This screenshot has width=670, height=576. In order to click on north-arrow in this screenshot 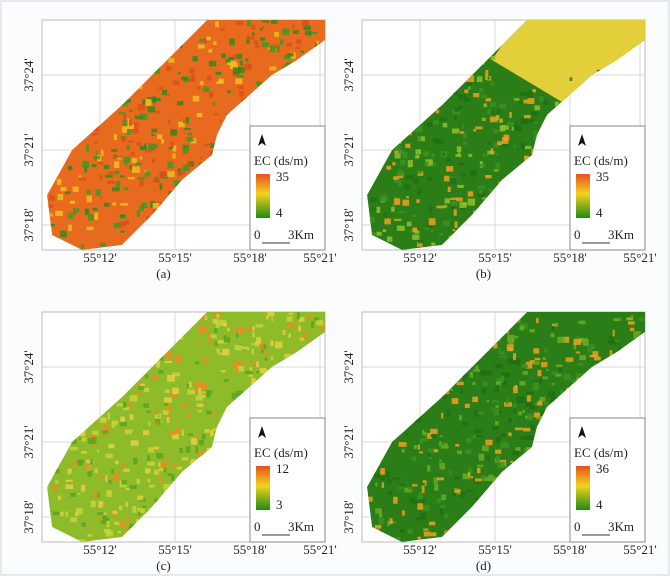, I will do `click(262, 140)`.